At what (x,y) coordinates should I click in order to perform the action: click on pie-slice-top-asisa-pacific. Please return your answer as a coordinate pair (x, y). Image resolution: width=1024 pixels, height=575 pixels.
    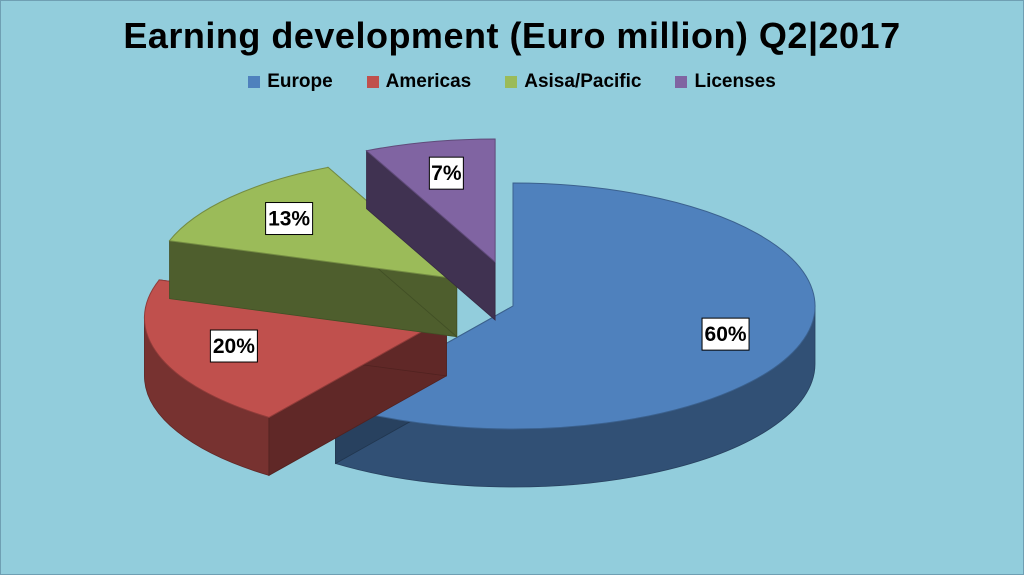
    Looking at the image, I should click on (313, 223).